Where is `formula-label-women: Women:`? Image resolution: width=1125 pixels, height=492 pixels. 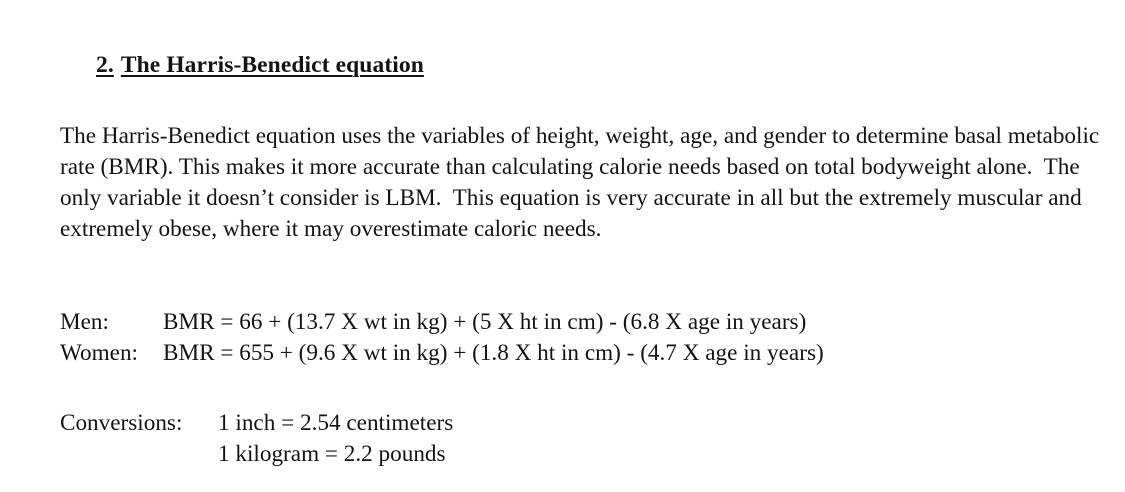
formula-label-women: Women: is located at coordinates (99, 353).